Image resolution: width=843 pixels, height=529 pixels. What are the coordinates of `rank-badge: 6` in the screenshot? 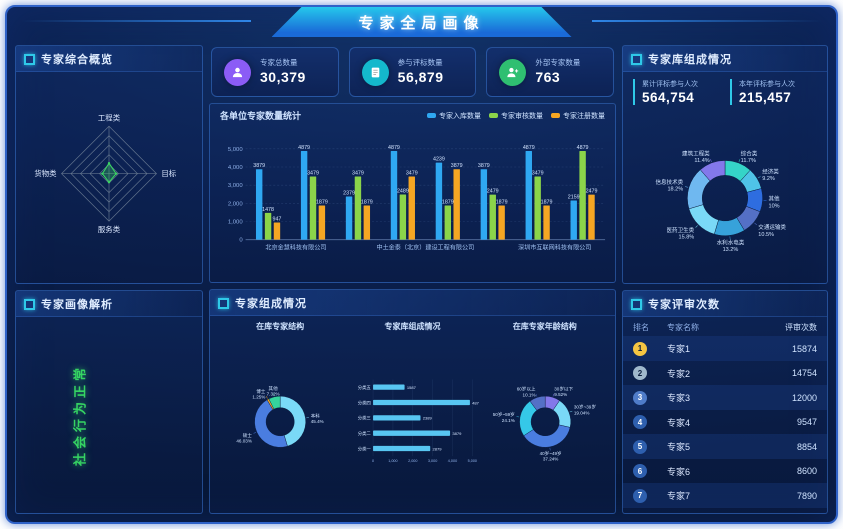 It's located at (640, 471).